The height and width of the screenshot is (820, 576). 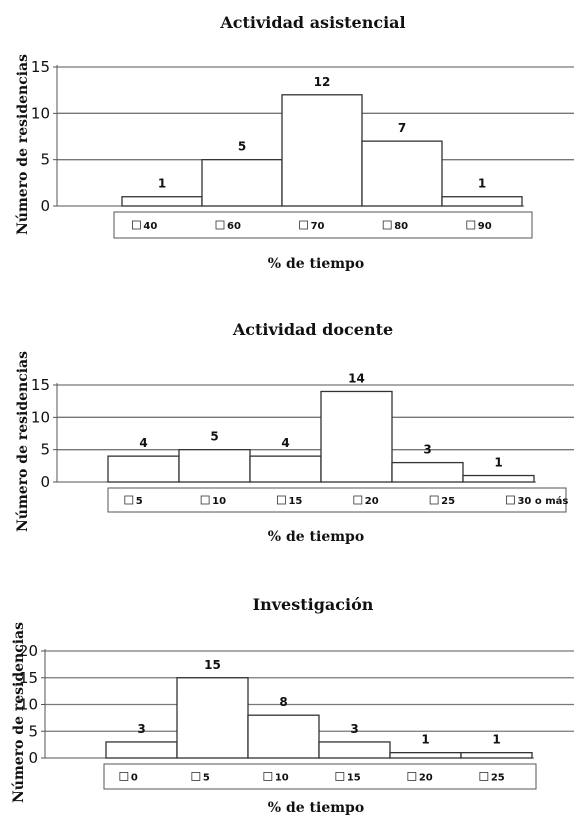 What do you see at coordinates (322, 82) in the screenshot?
I see `data-label: 12` at bounding box center [322, 82].